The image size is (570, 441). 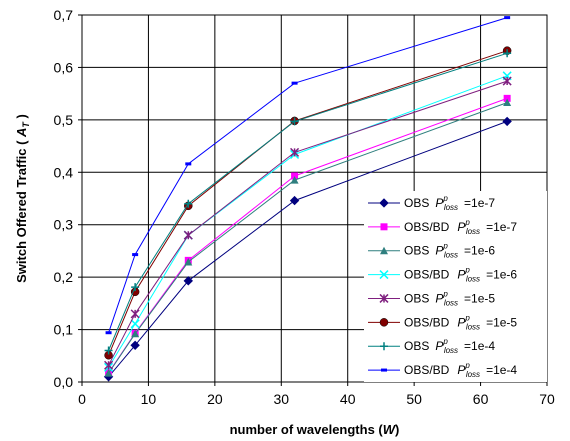 What do you see at coordinates (64, 15) in the screenshot?
I see `y-tick-label: 0,7` at bounding box center [64, 15].